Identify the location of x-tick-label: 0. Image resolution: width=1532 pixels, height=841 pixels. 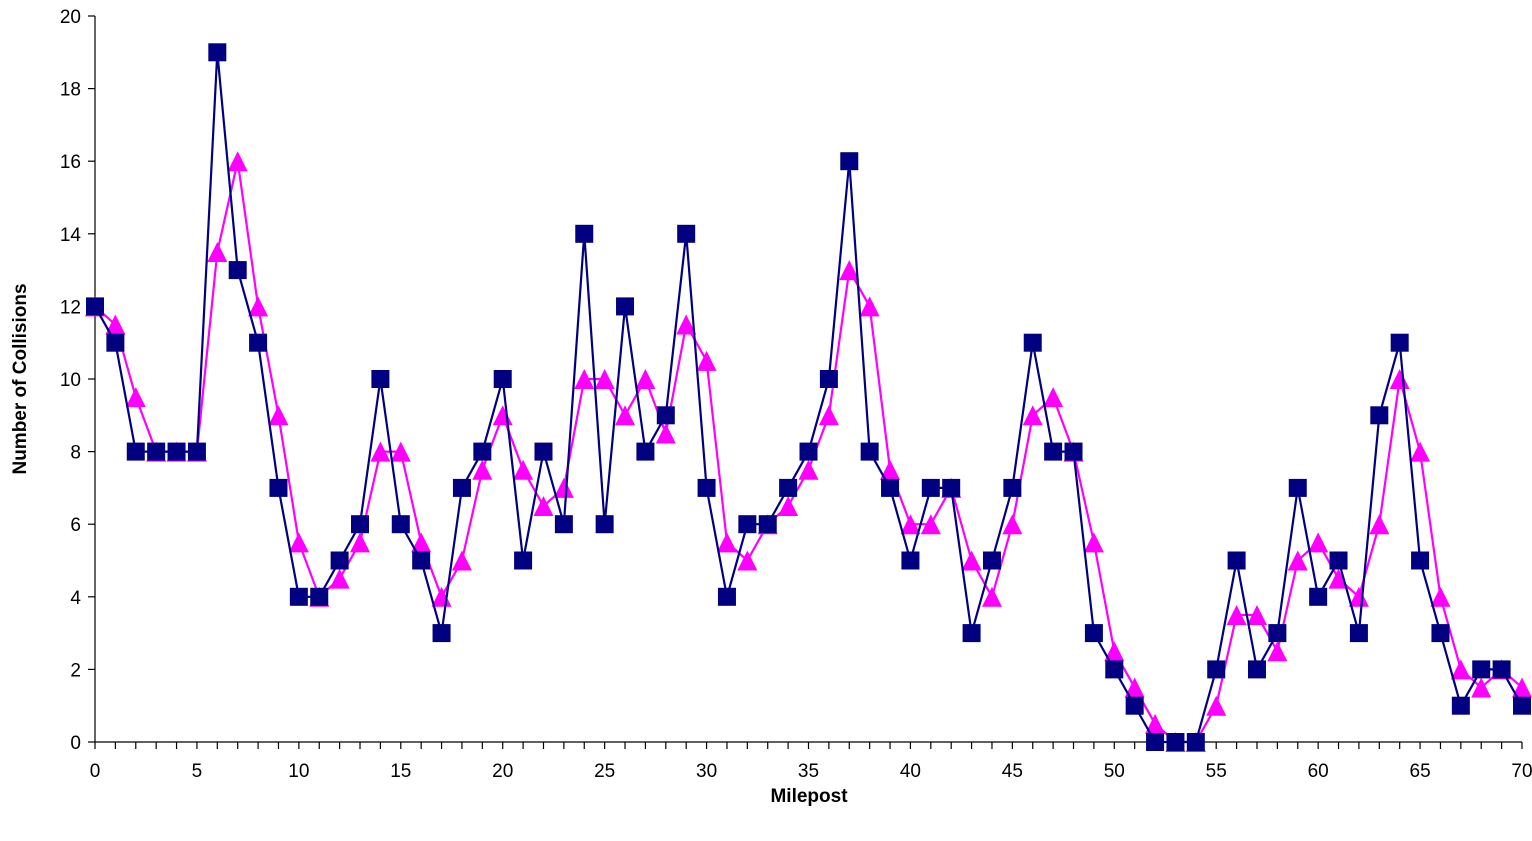
(95, 771).